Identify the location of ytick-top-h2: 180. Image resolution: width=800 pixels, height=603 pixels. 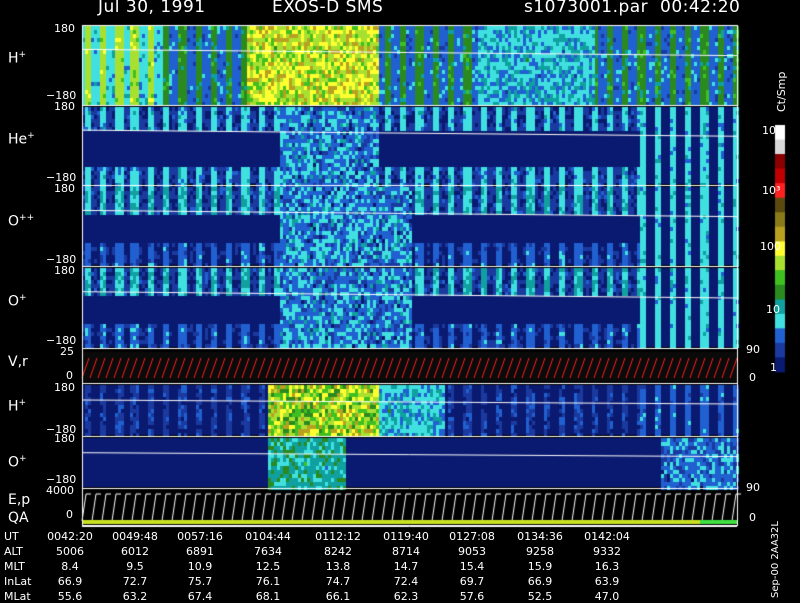
(64, 387).